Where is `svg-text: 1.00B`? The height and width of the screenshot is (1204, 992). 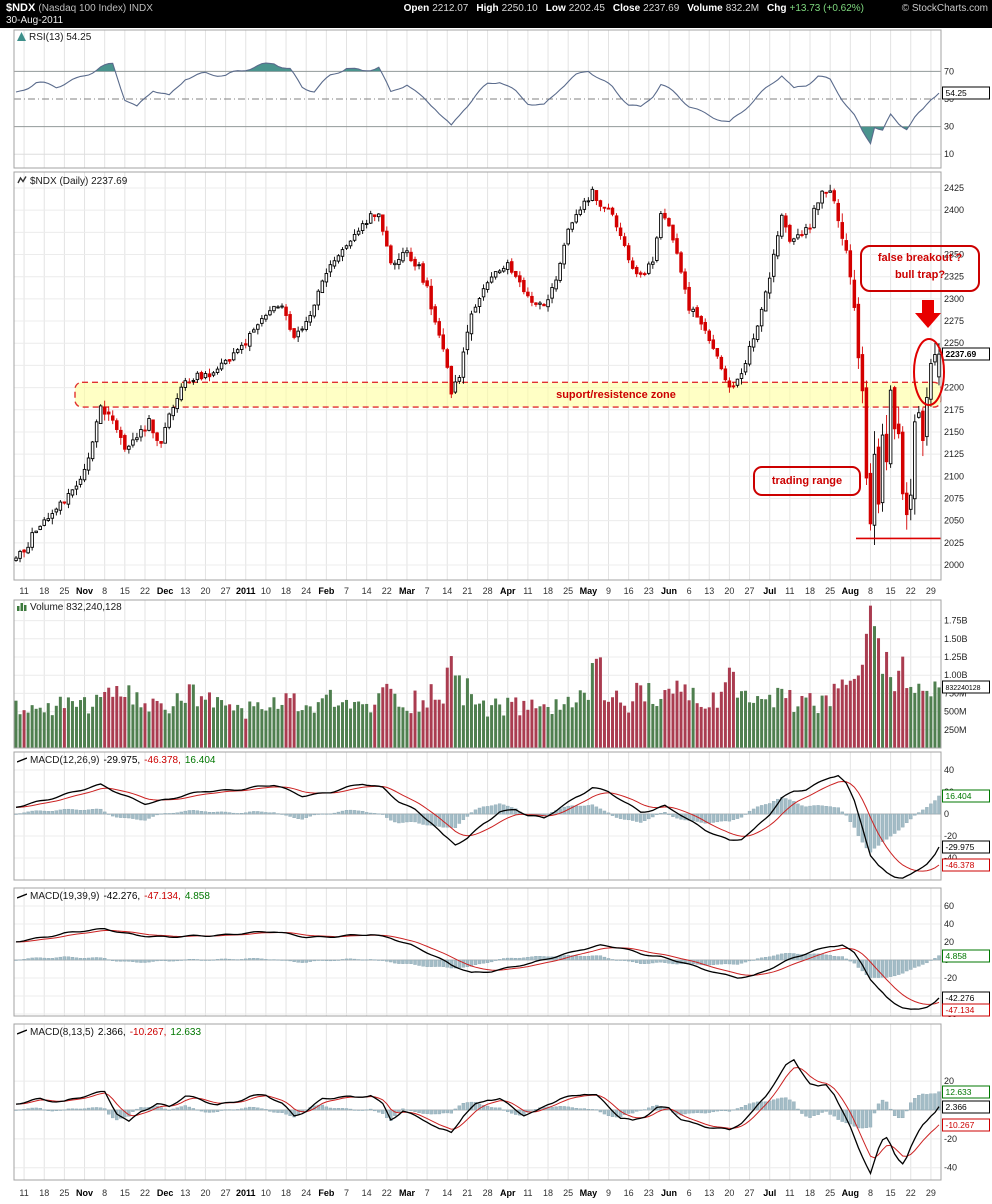
svg-text: 1.00B is located at coordinates (956, 675).